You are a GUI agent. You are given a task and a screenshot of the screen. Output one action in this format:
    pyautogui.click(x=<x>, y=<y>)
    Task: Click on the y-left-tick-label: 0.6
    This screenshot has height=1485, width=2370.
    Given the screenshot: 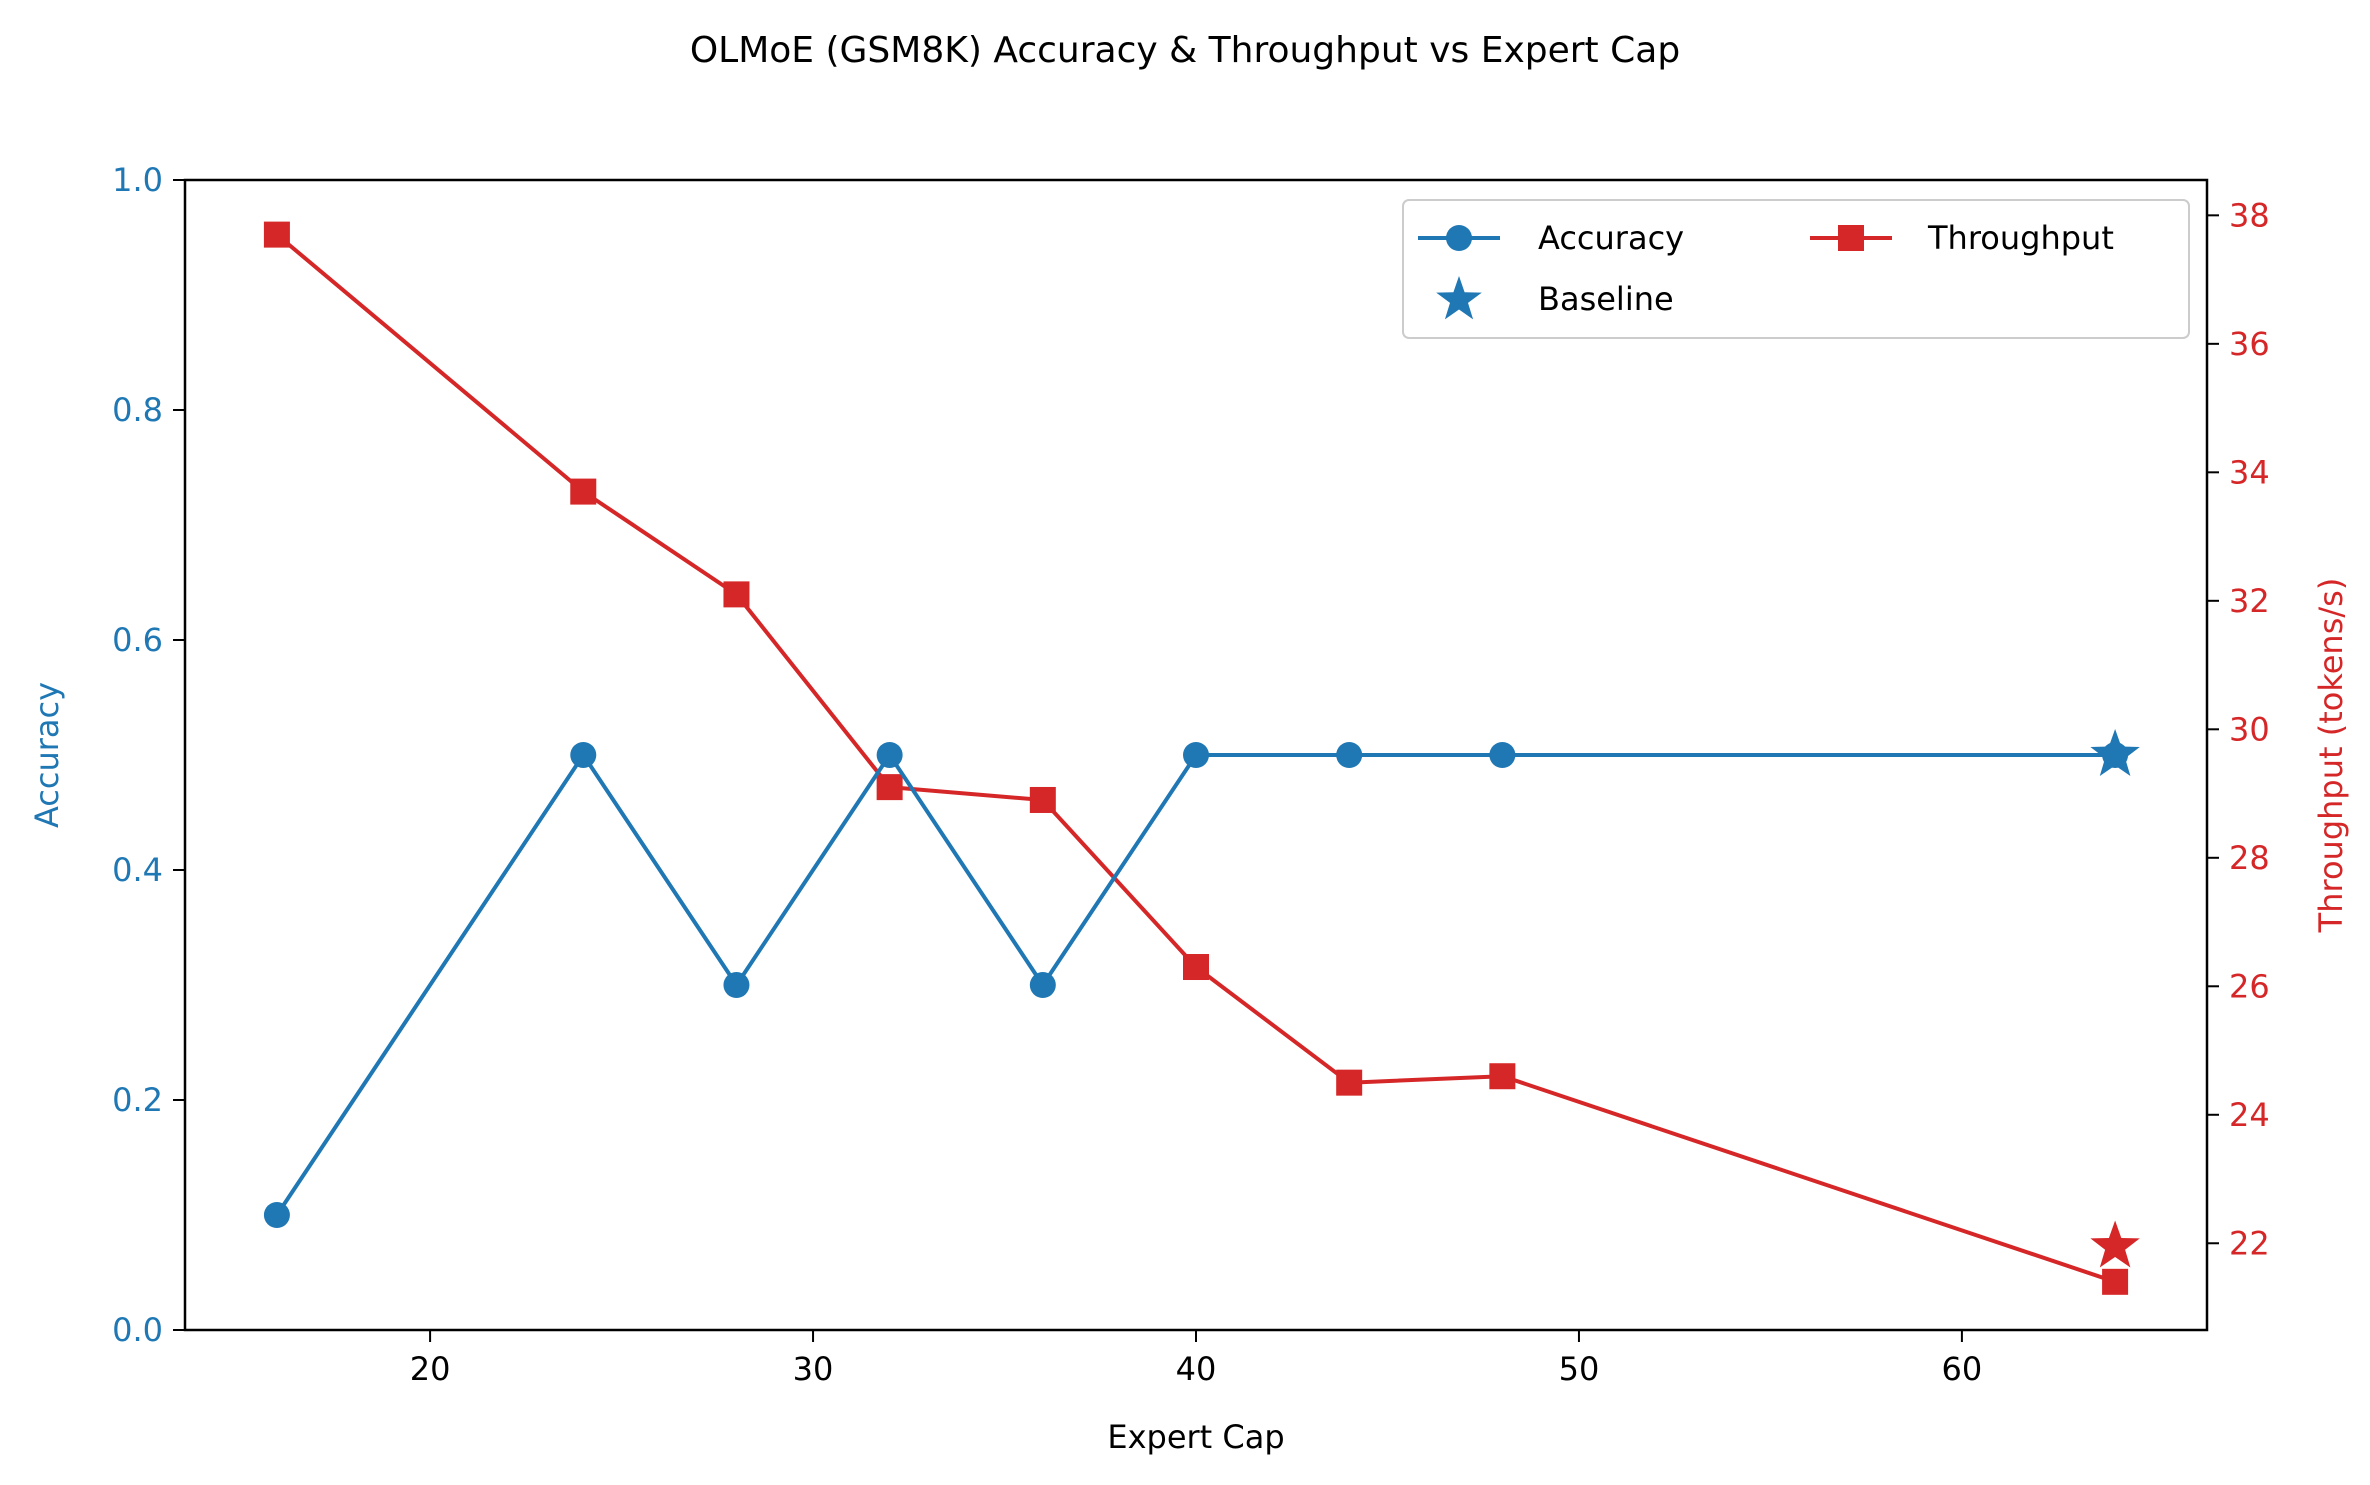 What is the action you would take?
    pyautogui.click(x=137, y=640)
    